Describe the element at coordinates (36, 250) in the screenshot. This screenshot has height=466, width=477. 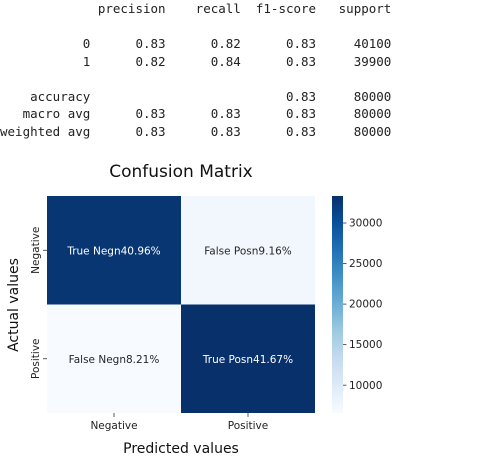
I see `y-tick-label: Negative` at that location.